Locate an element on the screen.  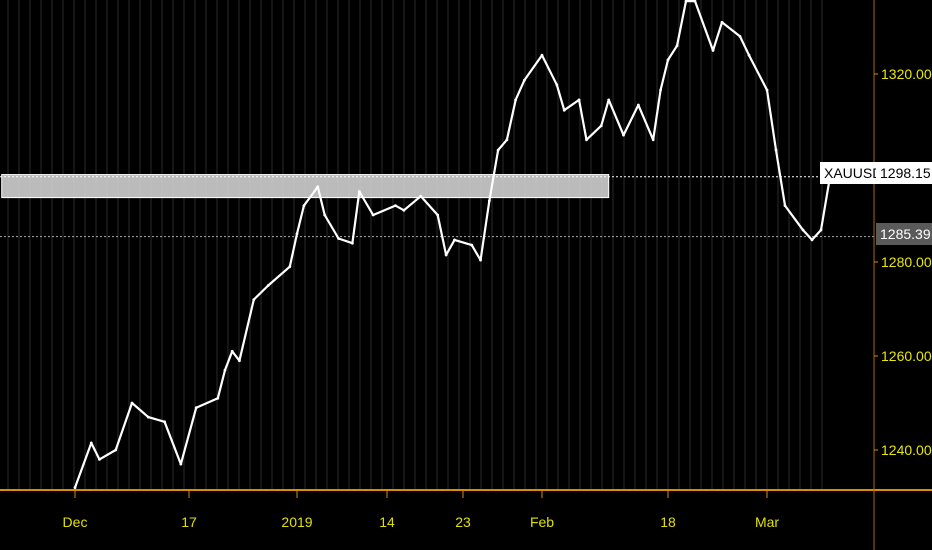
x-tick-label: Dec is located at coordinates (75, 522).